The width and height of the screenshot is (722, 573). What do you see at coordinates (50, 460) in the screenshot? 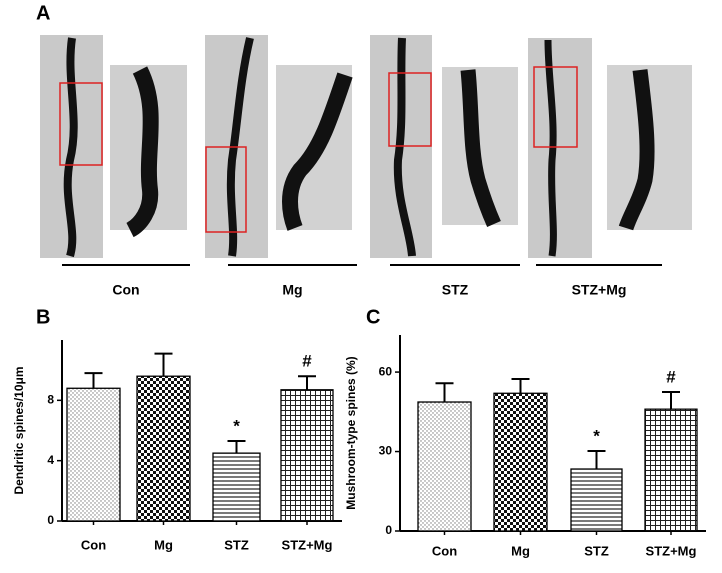
I see `y-tick-label: 4` at bounding box center [50, 460].